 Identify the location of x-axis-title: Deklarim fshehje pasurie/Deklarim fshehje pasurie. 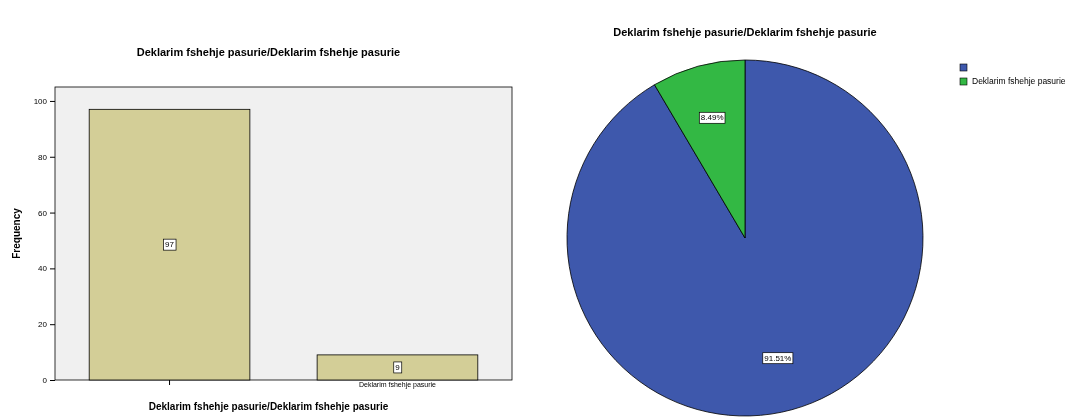
(268, 406).